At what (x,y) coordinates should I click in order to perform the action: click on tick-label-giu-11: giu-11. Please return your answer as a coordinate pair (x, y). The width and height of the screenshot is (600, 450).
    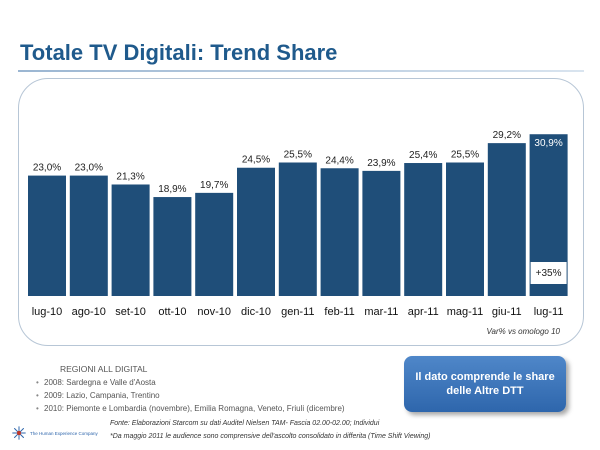
    Looking at the image, I should click on (507, 312).